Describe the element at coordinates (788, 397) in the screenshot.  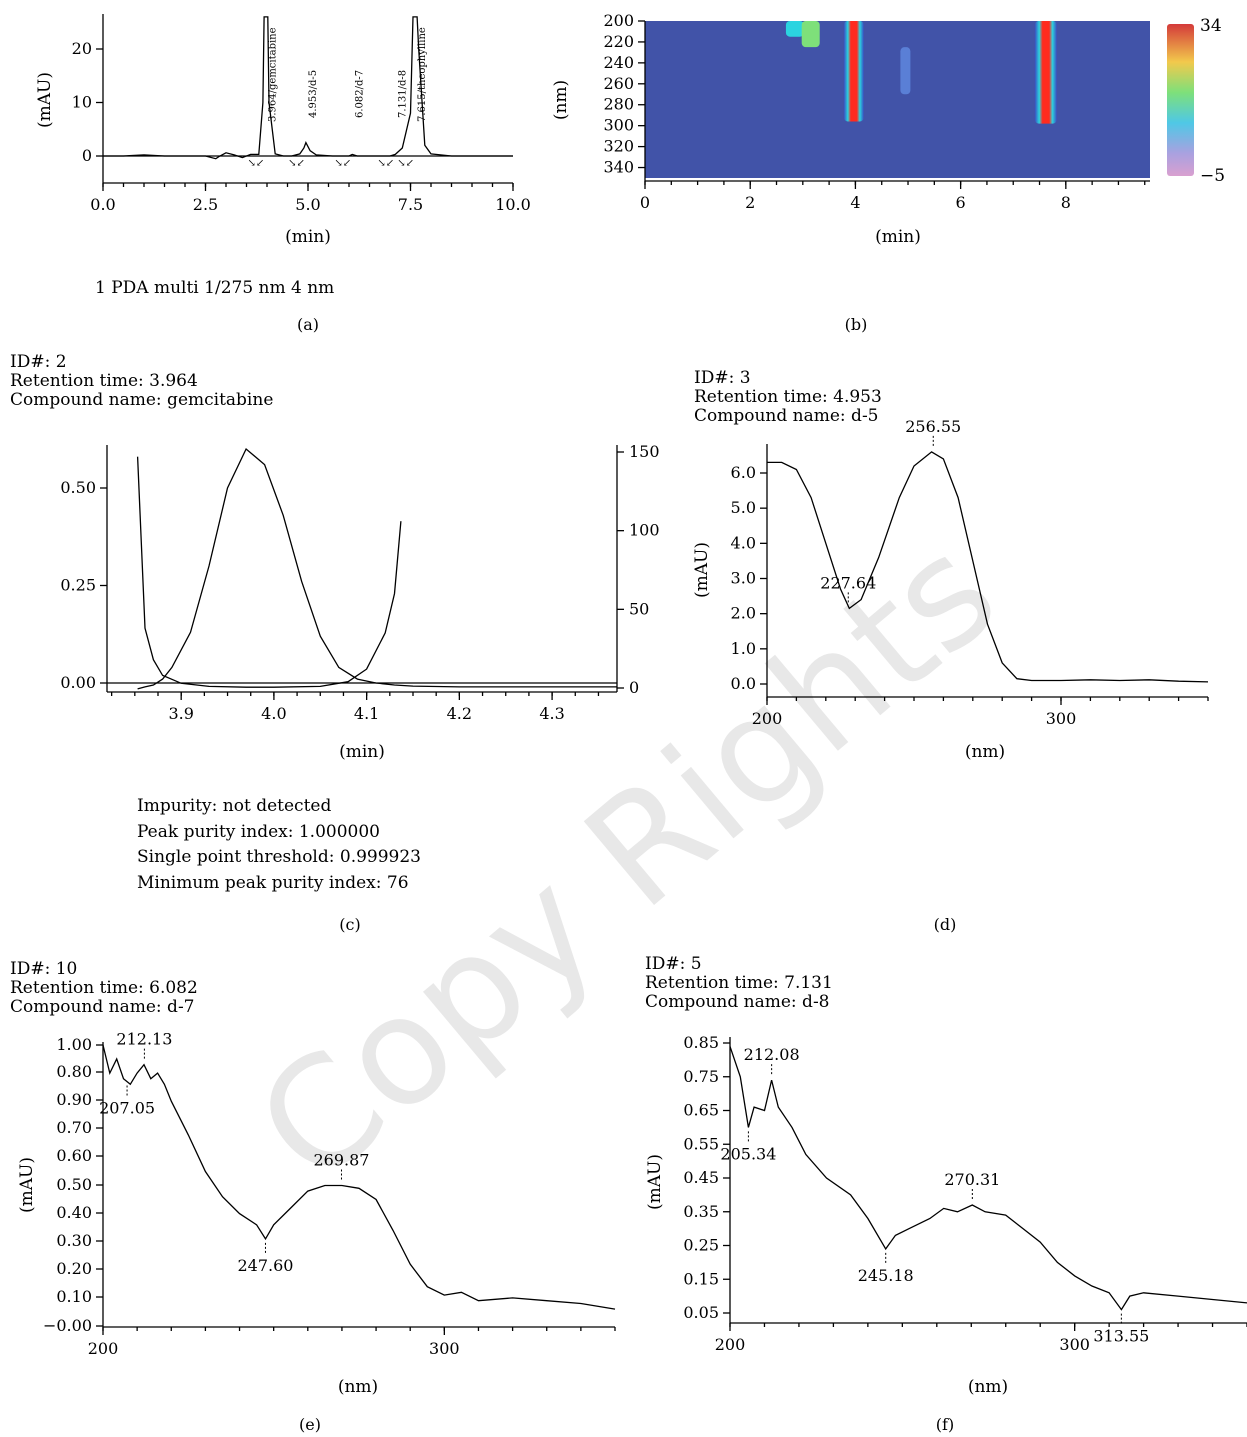
I see `panel-d-header-rt: Retention time: 4.953` at that location.